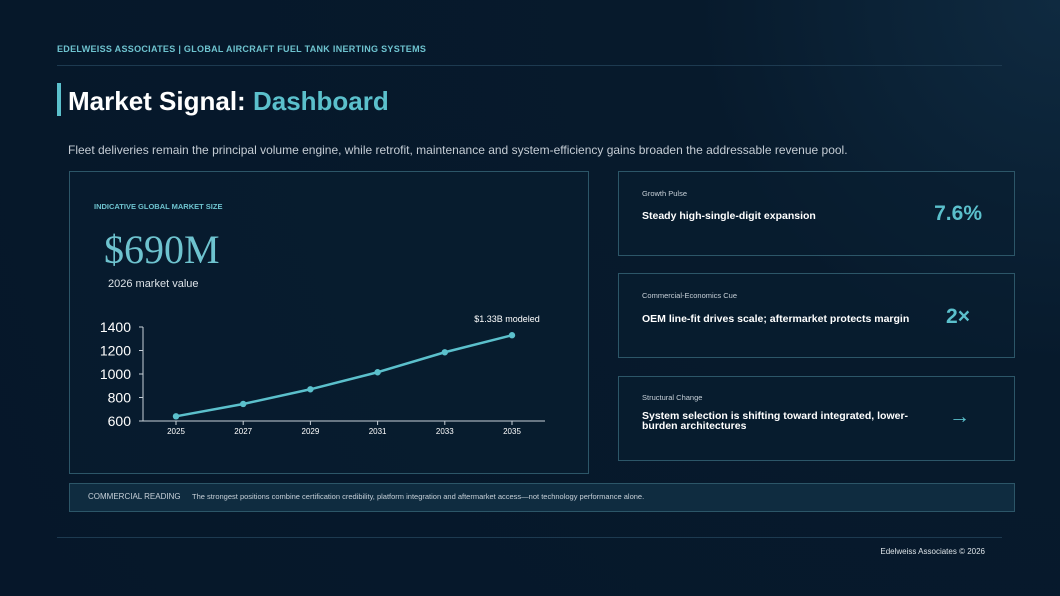 The image size is (1060, 596). Describe the element at coordinates (134, 496) in the screenshot. I see `reading-label: COMMERCIAL READING` at that location.